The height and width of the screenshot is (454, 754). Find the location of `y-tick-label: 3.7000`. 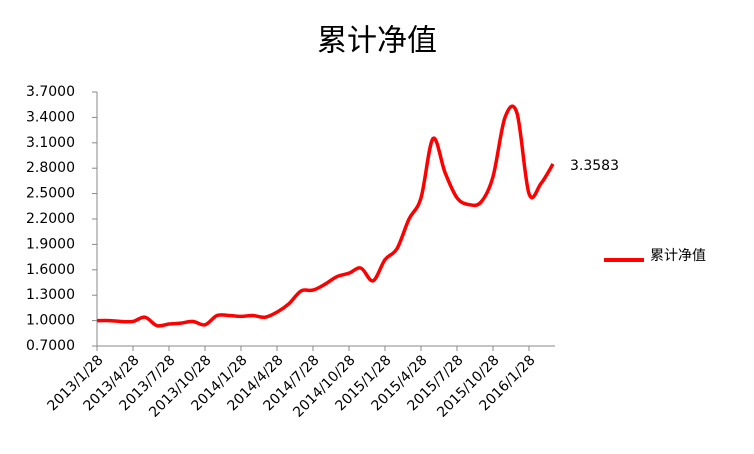

y-tick-label: 3.7000 is located at coordinates (50, 92).